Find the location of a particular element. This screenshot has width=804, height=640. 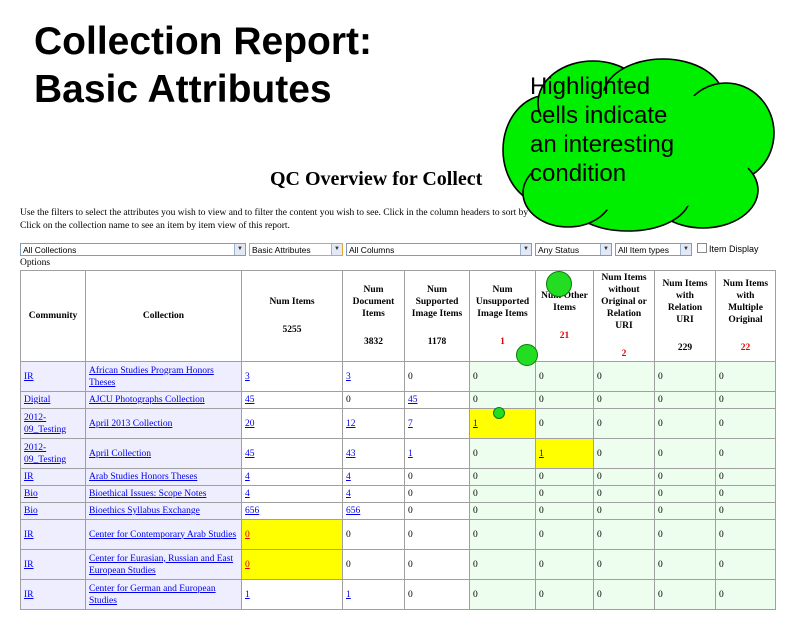

cell-num-document-items: 43 is located at coordinates (373, 453).